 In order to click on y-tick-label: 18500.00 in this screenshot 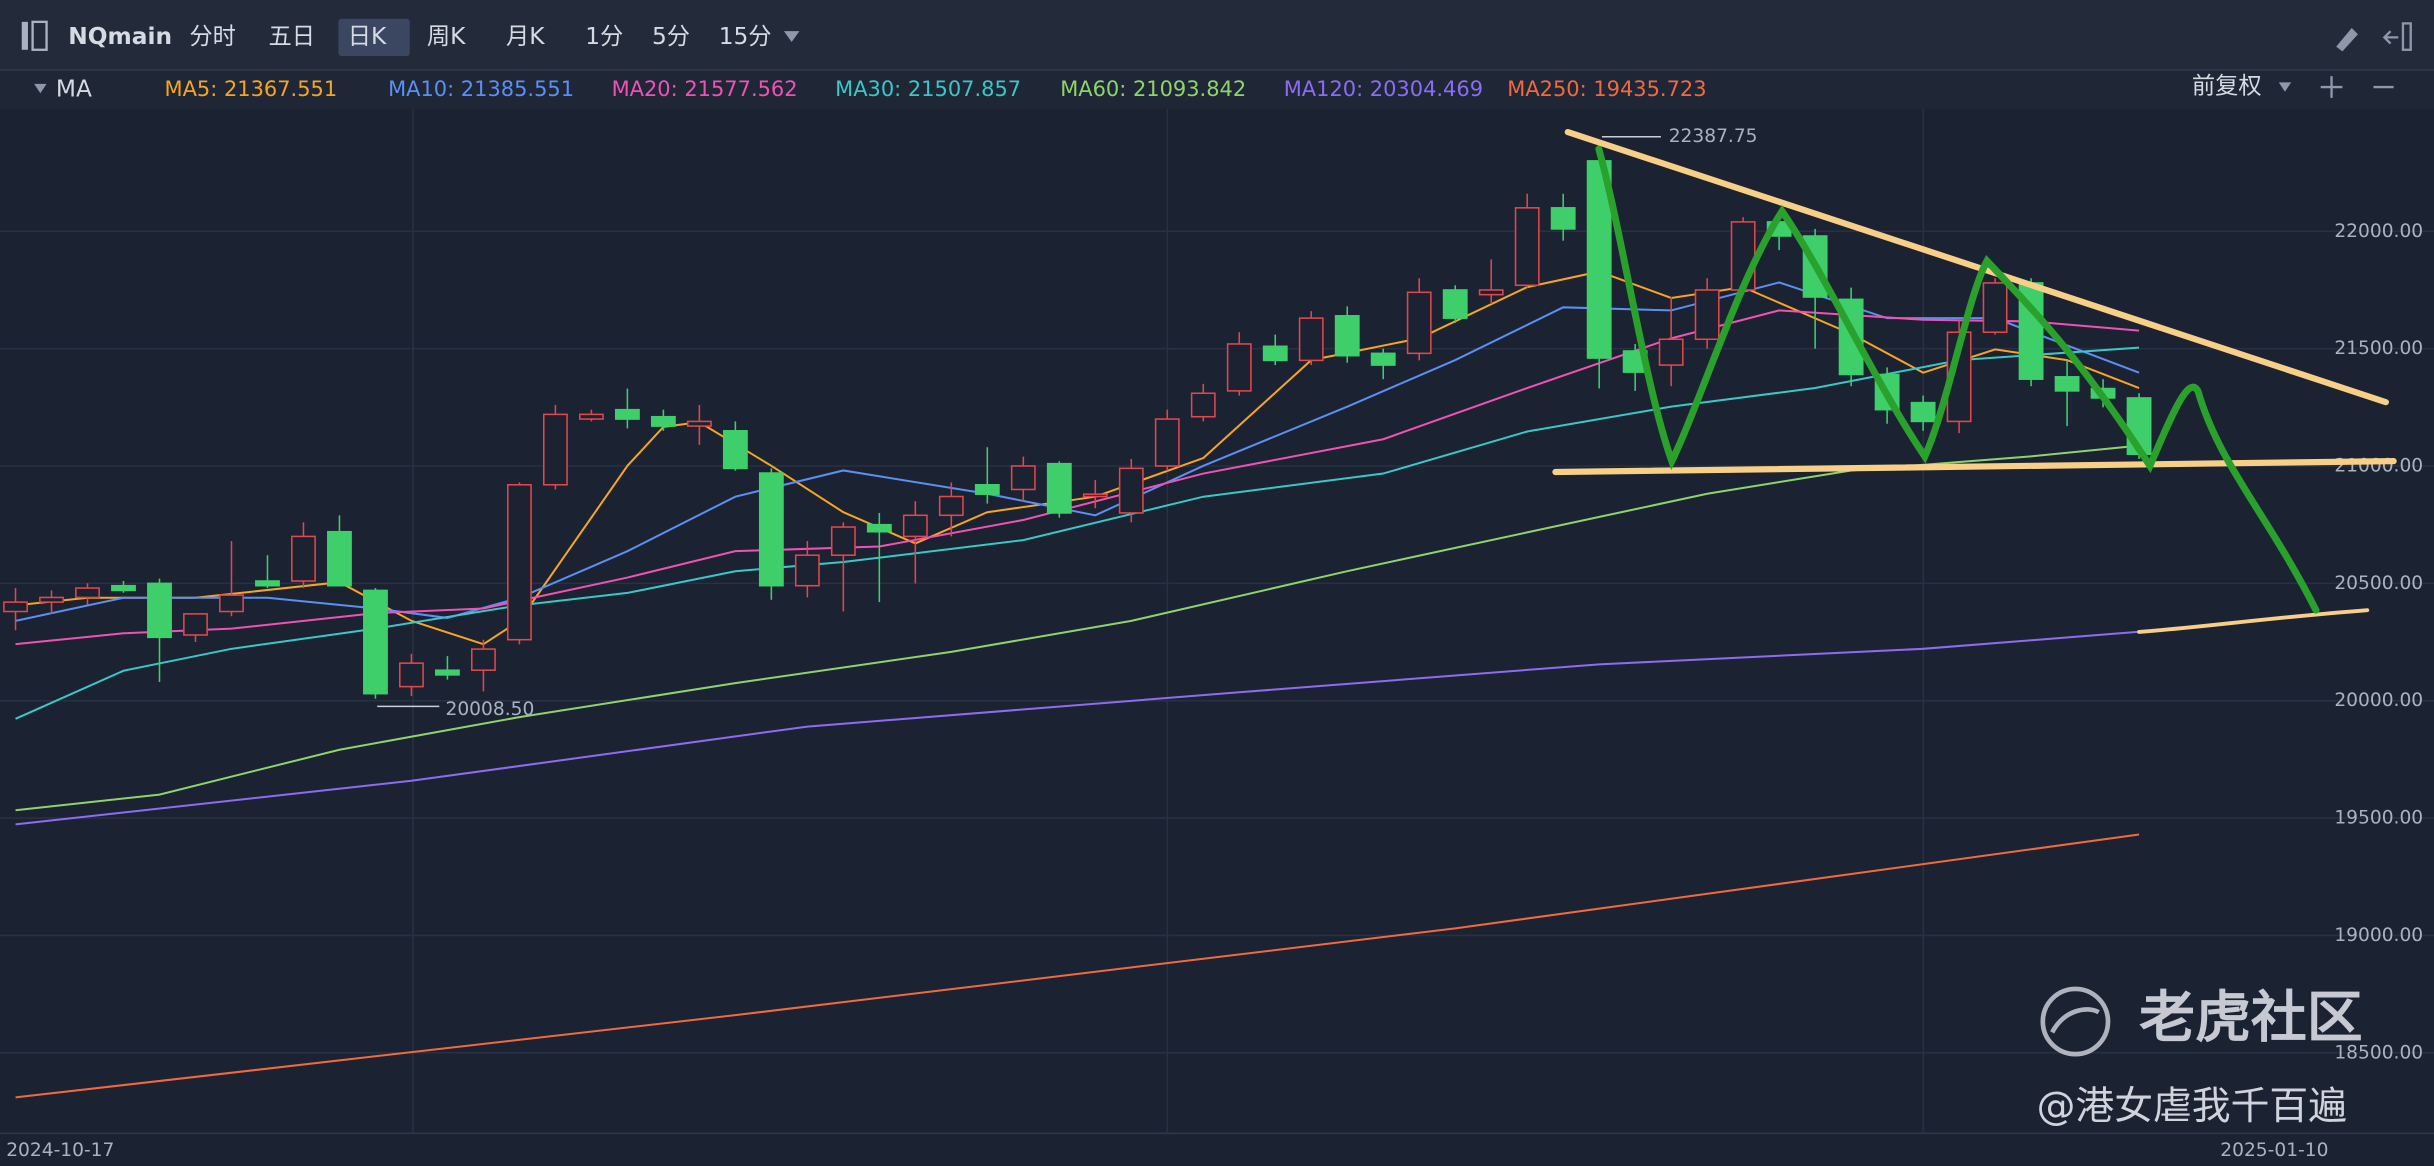, I will do `click(2378, 1052)`.